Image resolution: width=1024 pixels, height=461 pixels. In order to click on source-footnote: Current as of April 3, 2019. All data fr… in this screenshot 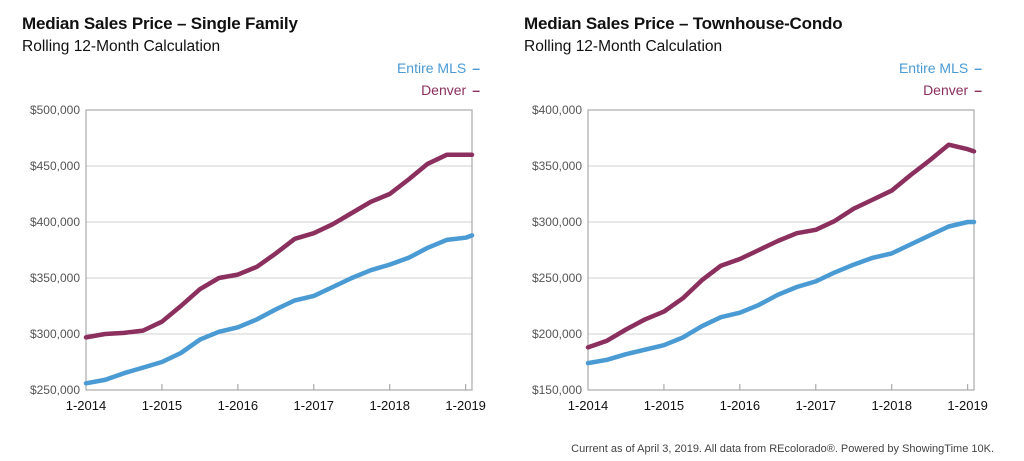, I will do `click(782, 449)`.